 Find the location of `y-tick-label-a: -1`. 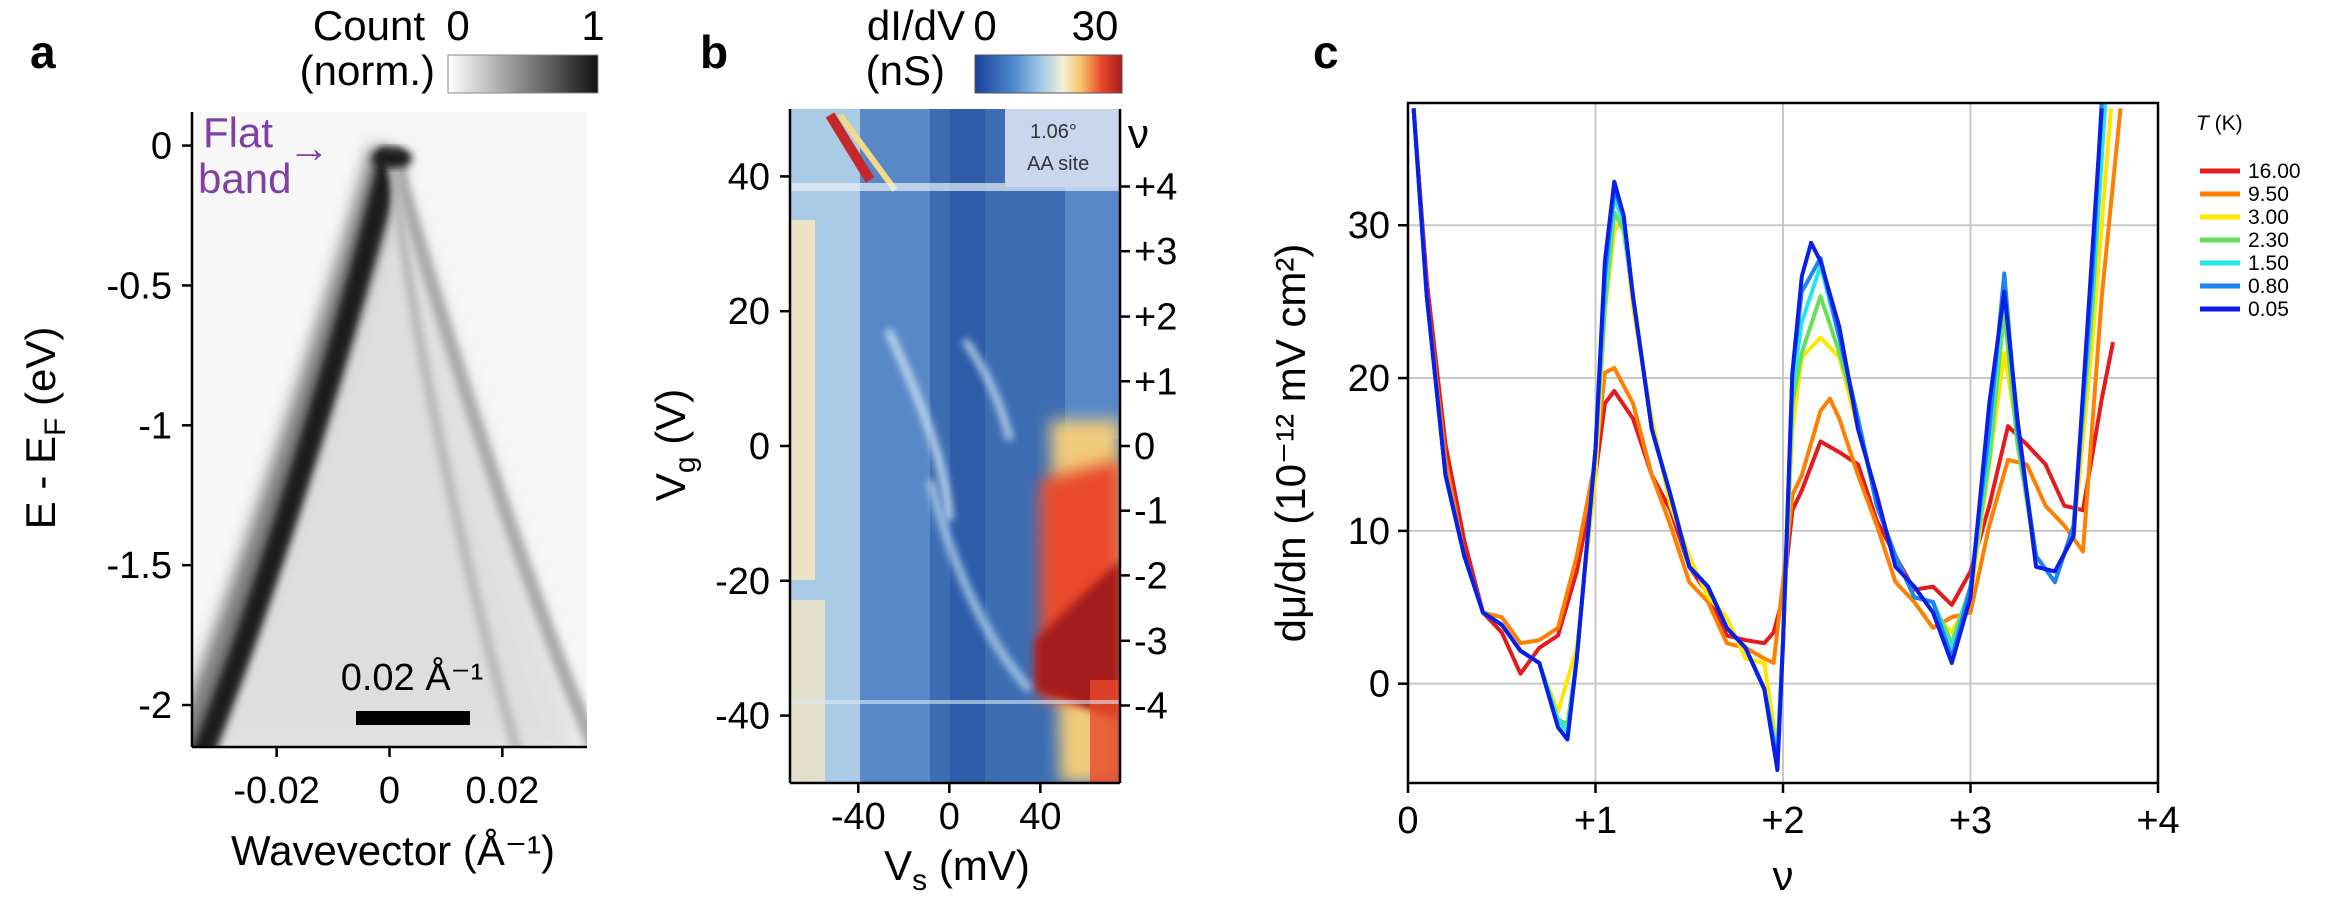

y-tick-label-a: -1 is located at coordinates (155, 426).